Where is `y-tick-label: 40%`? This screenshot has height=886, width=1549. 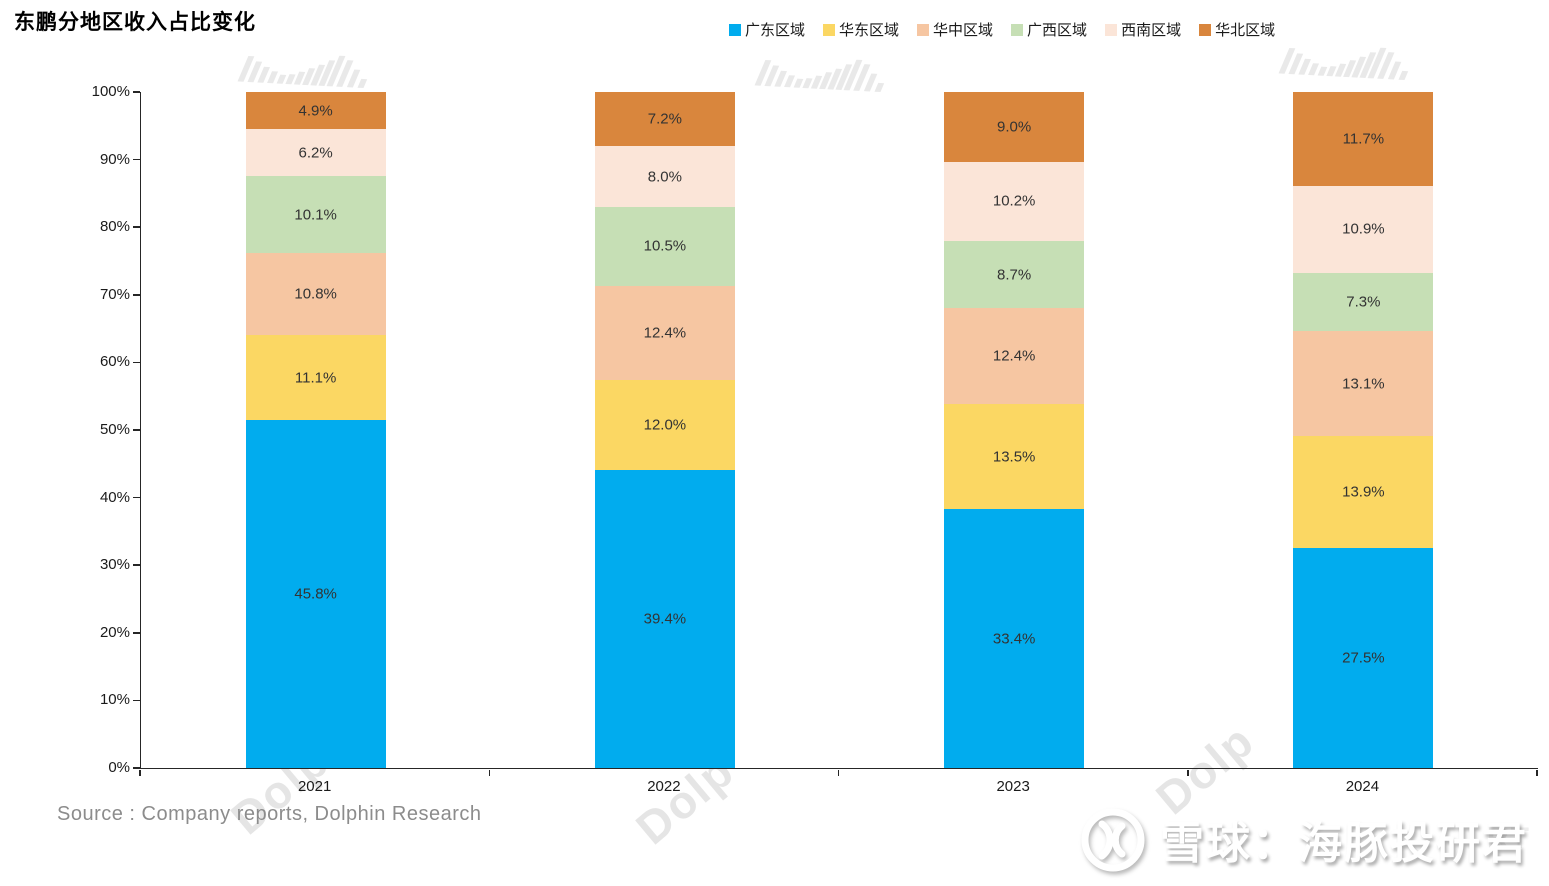
y-tick-label: 40% is located at coordinates (114, 497).